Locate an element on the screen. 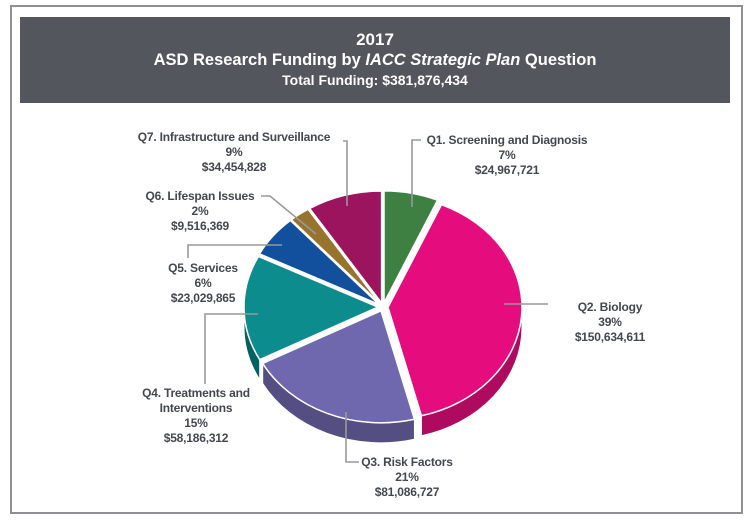  chart-title-prefix: ASD Research Funding by is located at coordinates (259, 60).